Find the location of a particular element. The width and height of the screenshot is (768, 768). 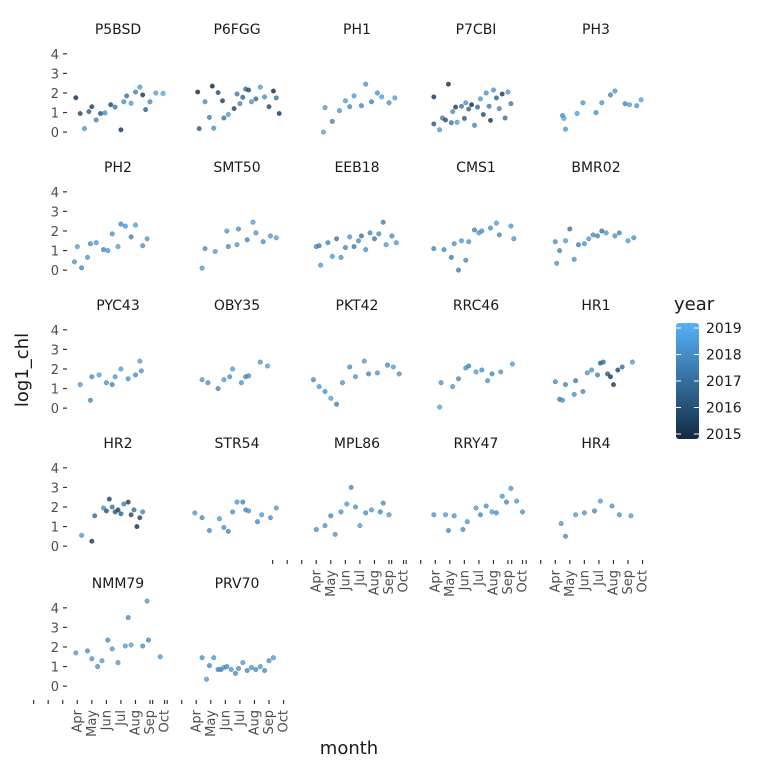

x-tick-label: Aug is located at coordinates (374, 582).